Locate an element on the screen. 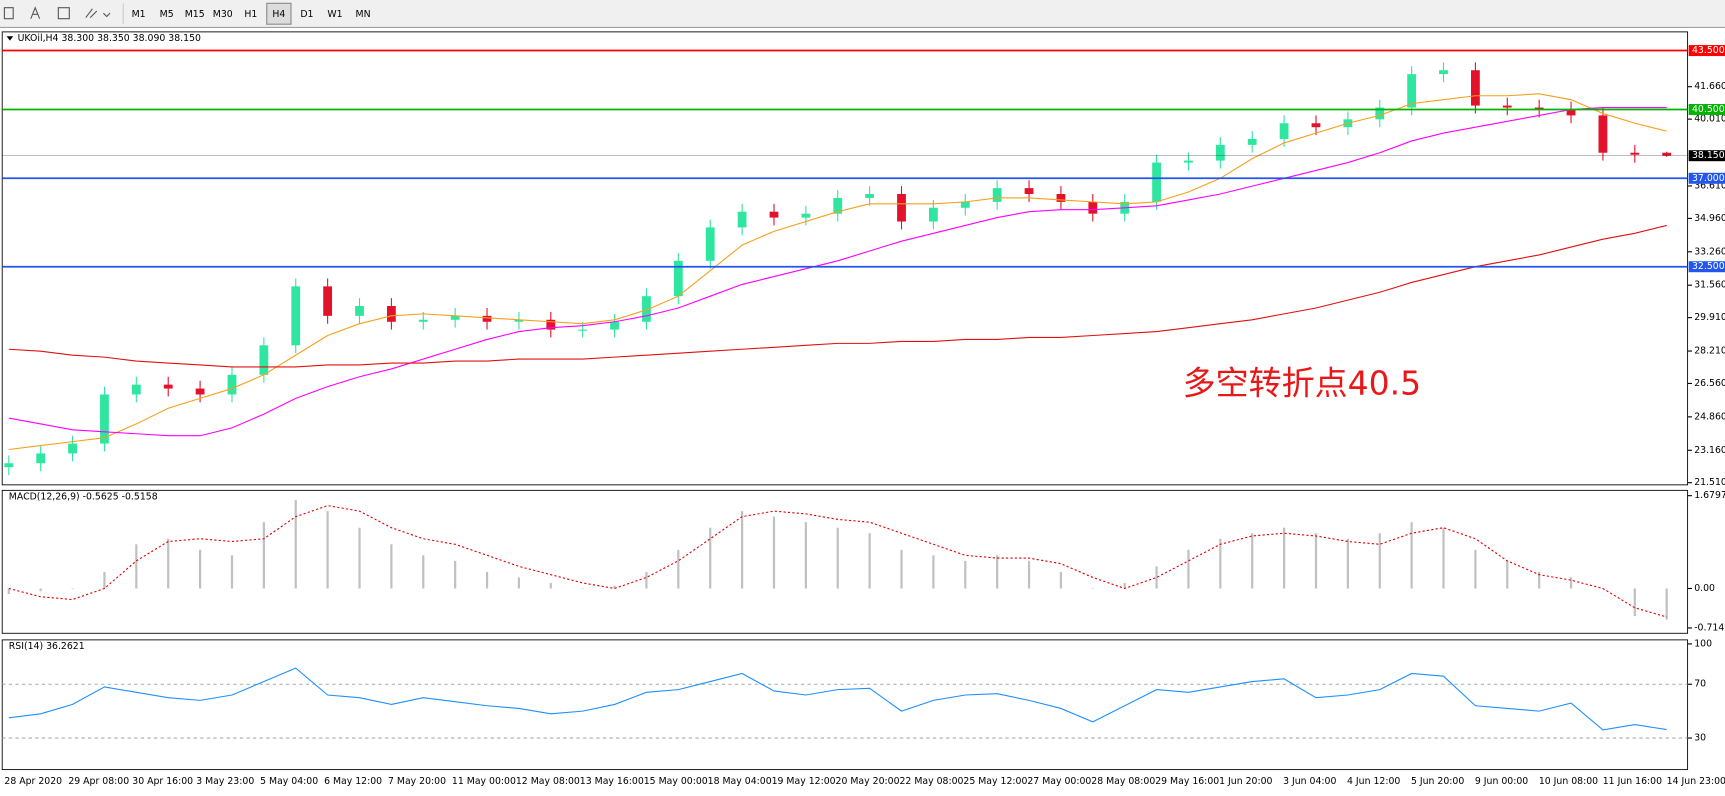 Image resolution: width=1725 pixels, height=796 pixels. y-tick-label: 40.010 is located at coordinates (1709, 119).